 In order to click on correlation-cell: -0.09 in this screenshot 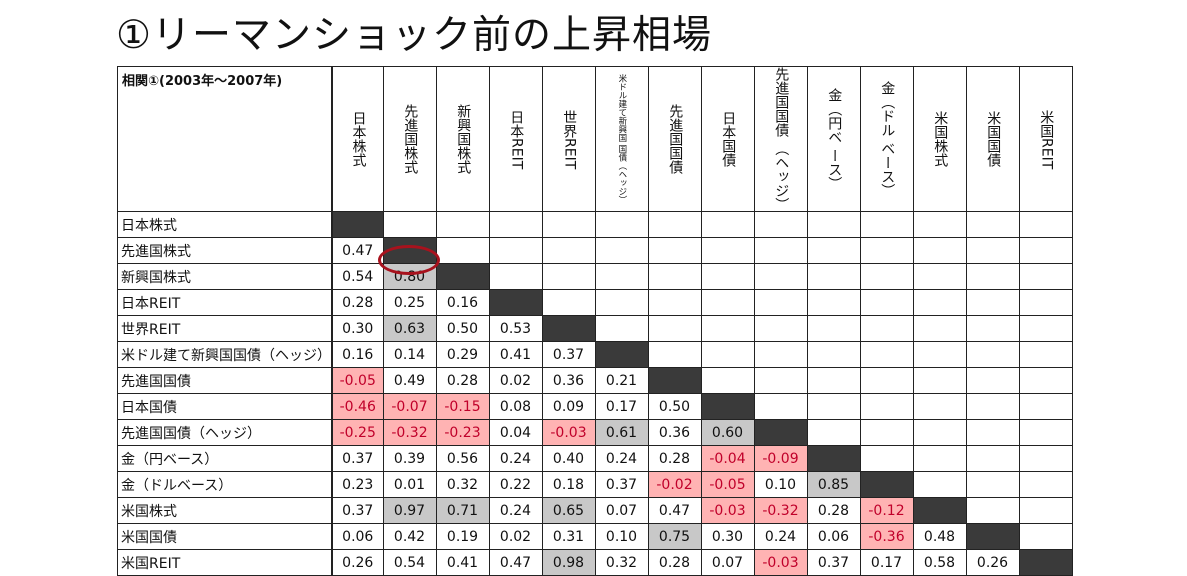, I will do `click(780, 459)`.